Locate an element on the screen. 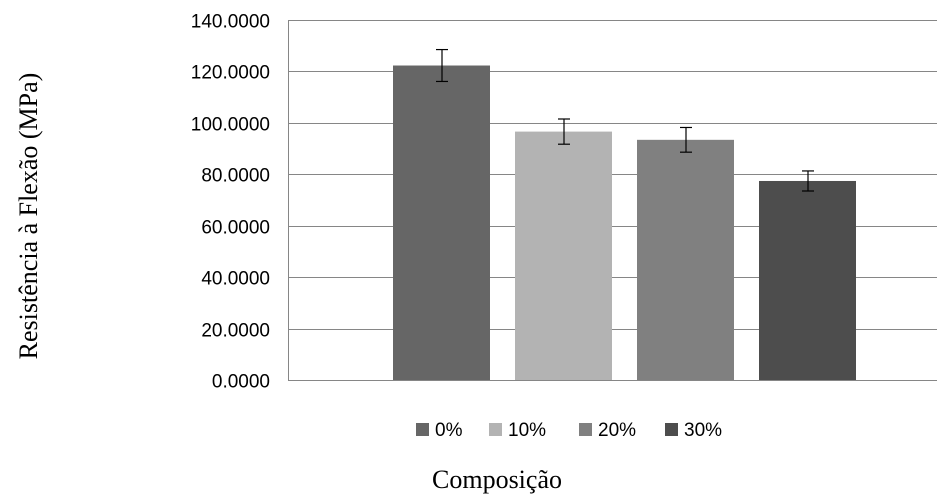  y-tick-label: 20.0000 is located at coordinates (235, 331).